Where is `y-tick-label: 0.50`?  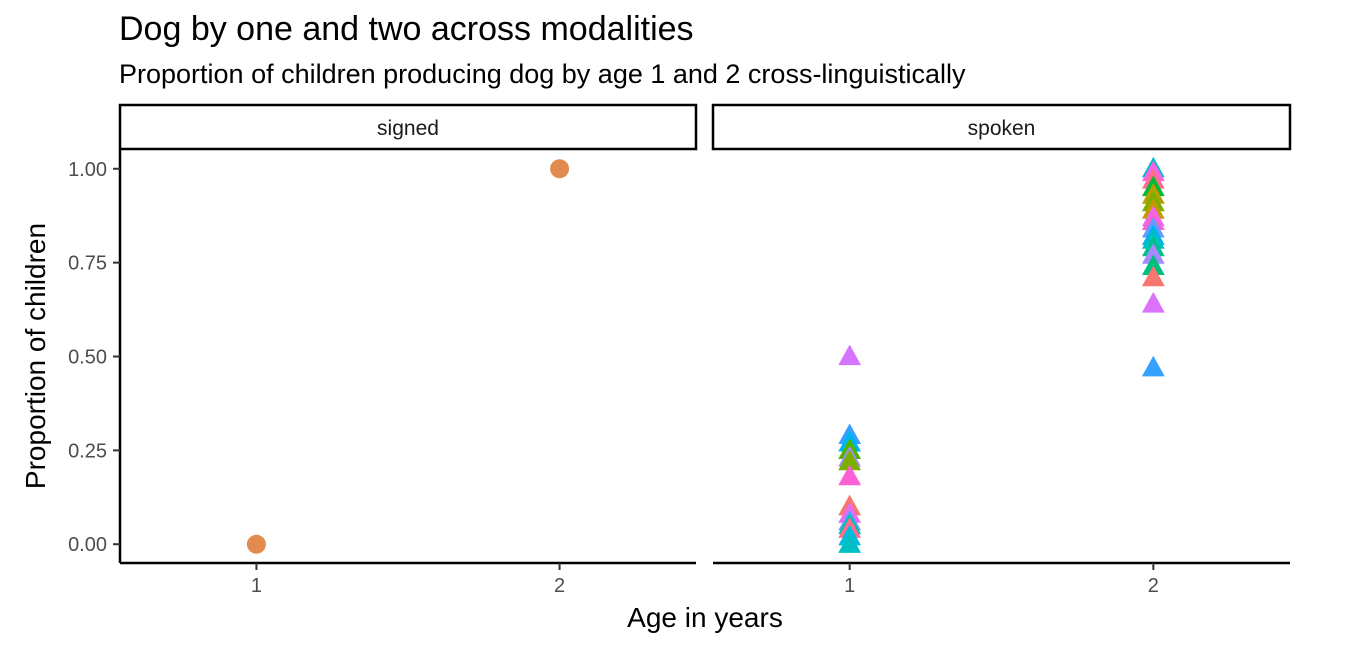 y-tick-label: 0.50 is located at coordinates (87, 358).